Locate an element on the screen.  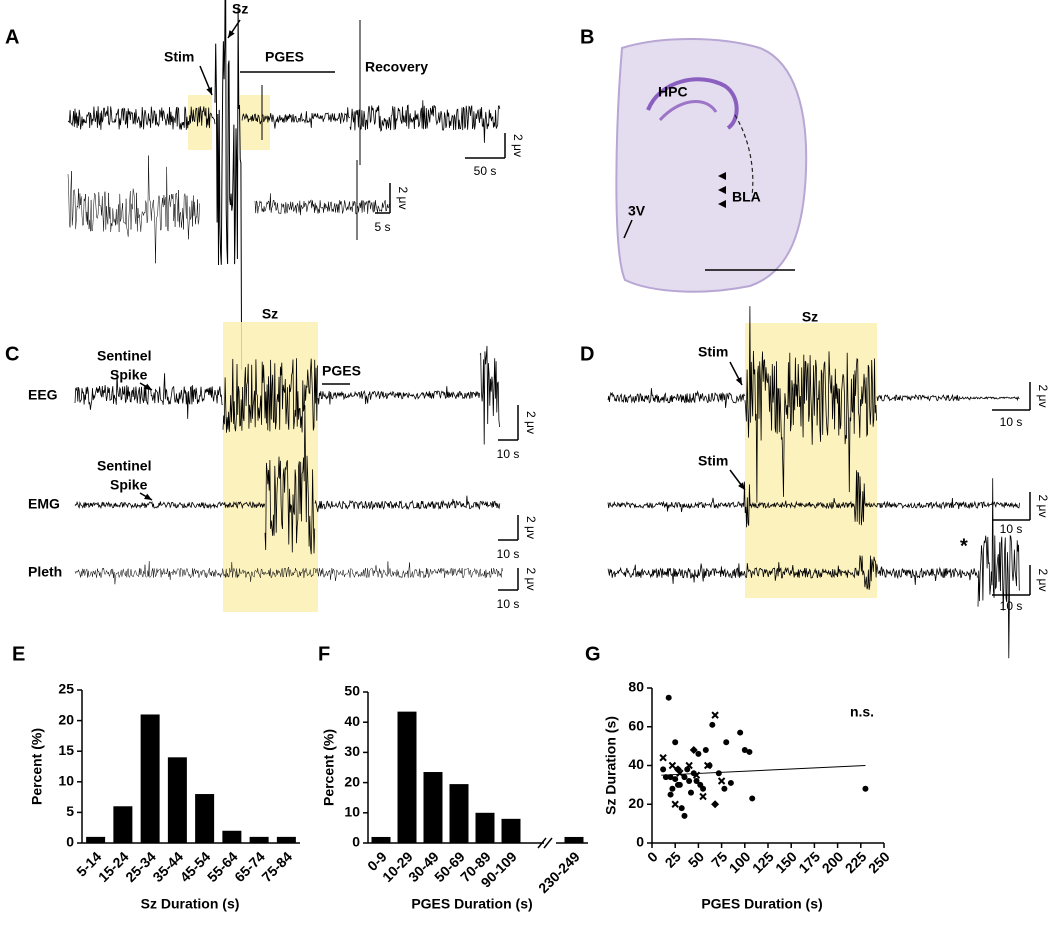
x-tick-label: 35-44 is located at coordinates (167, 866).